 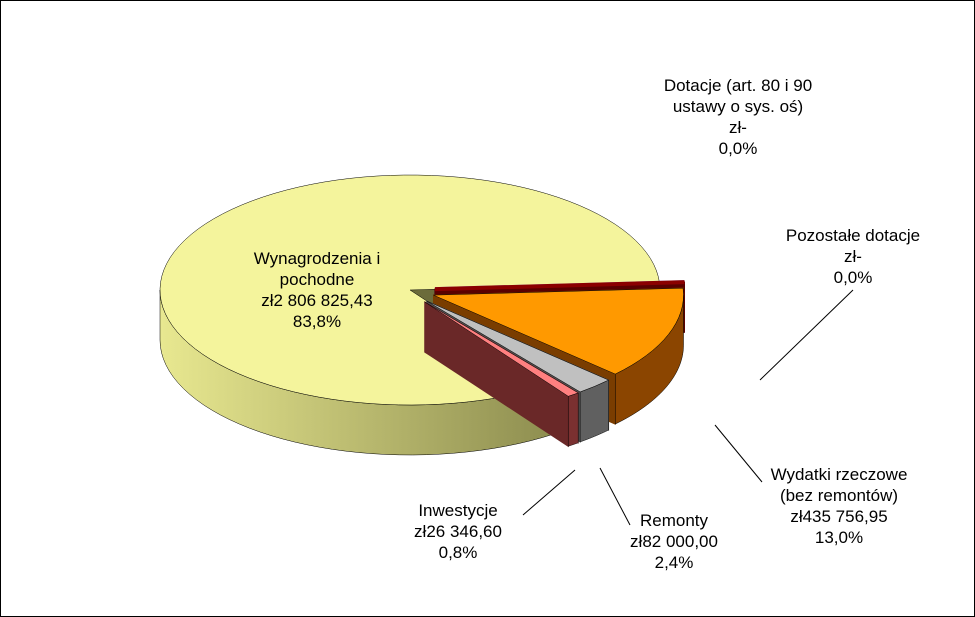 What do you see at coordinates (674, 520) in the screenshot?
I see `category-label: Remonty` at bounding box center [674, 520].